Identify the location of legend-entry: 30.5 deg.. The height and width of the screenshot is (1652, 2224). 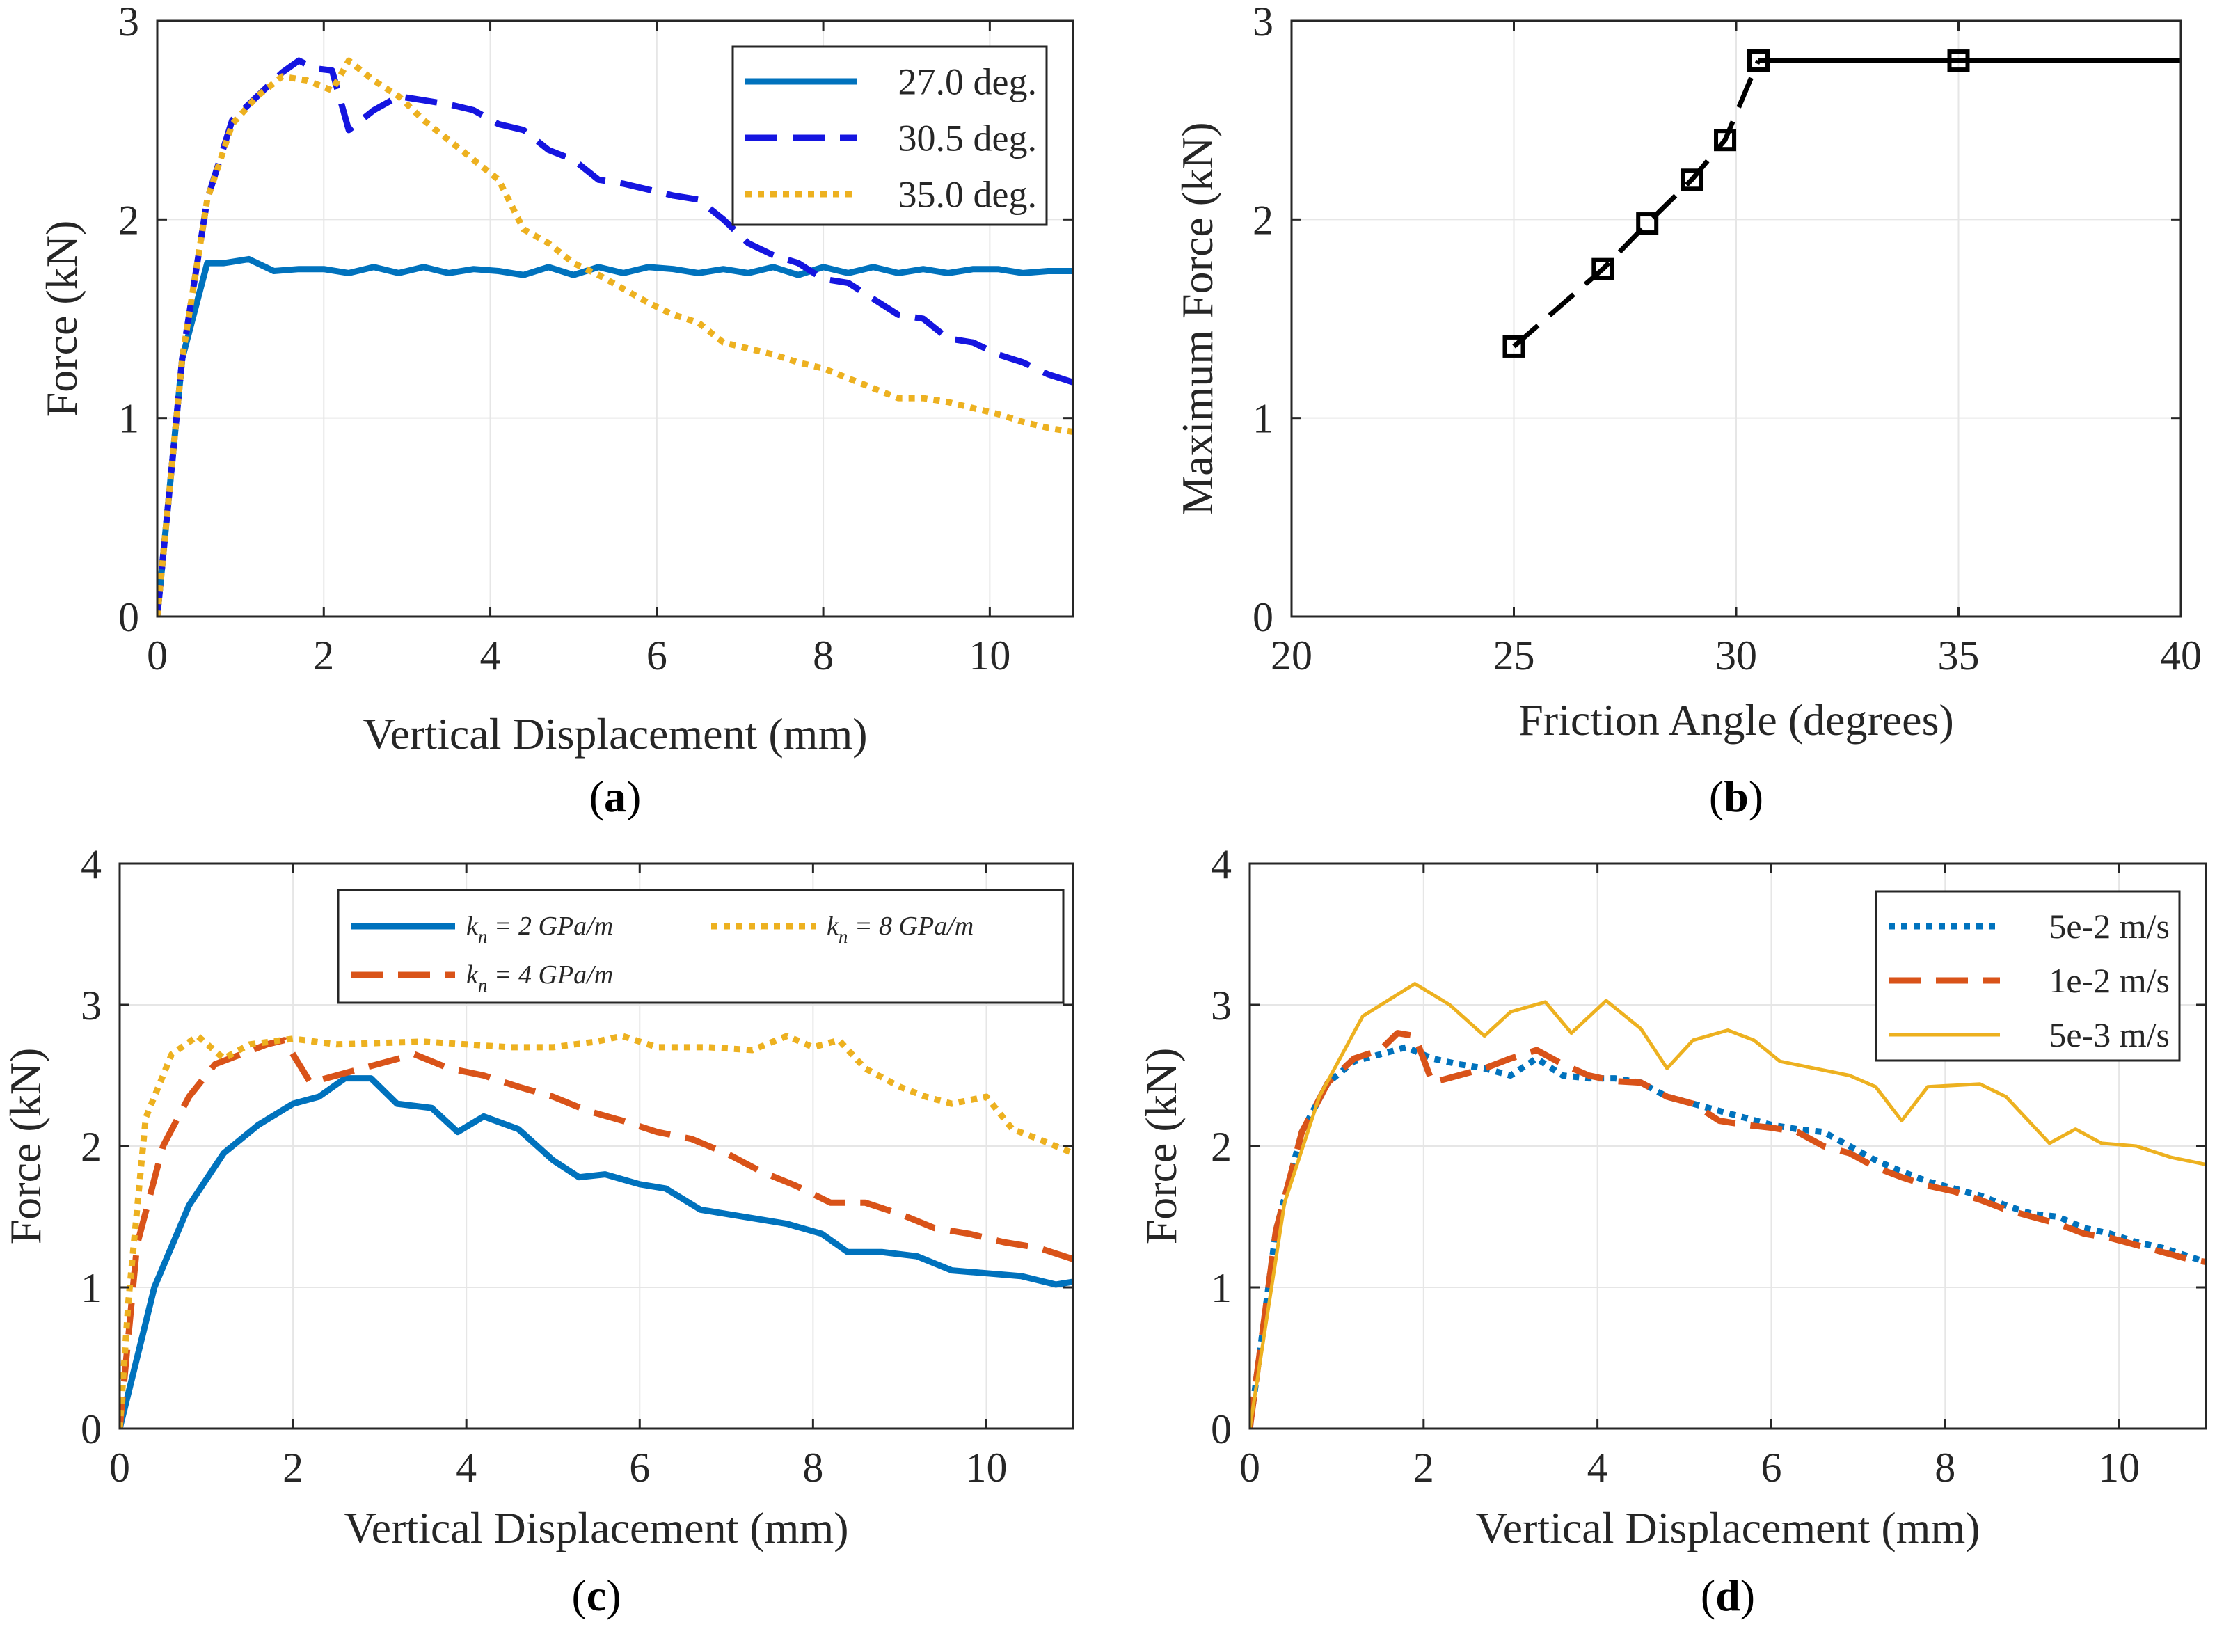
(967, 138).